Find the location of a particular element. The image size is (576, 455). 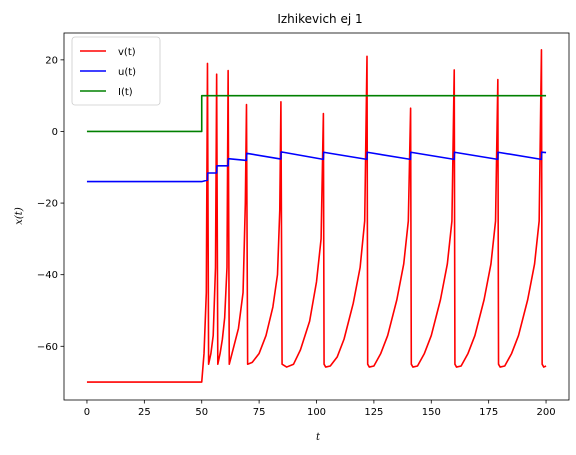

legend: v(t) u(t) I(t) is located at coordinates (116, 71).